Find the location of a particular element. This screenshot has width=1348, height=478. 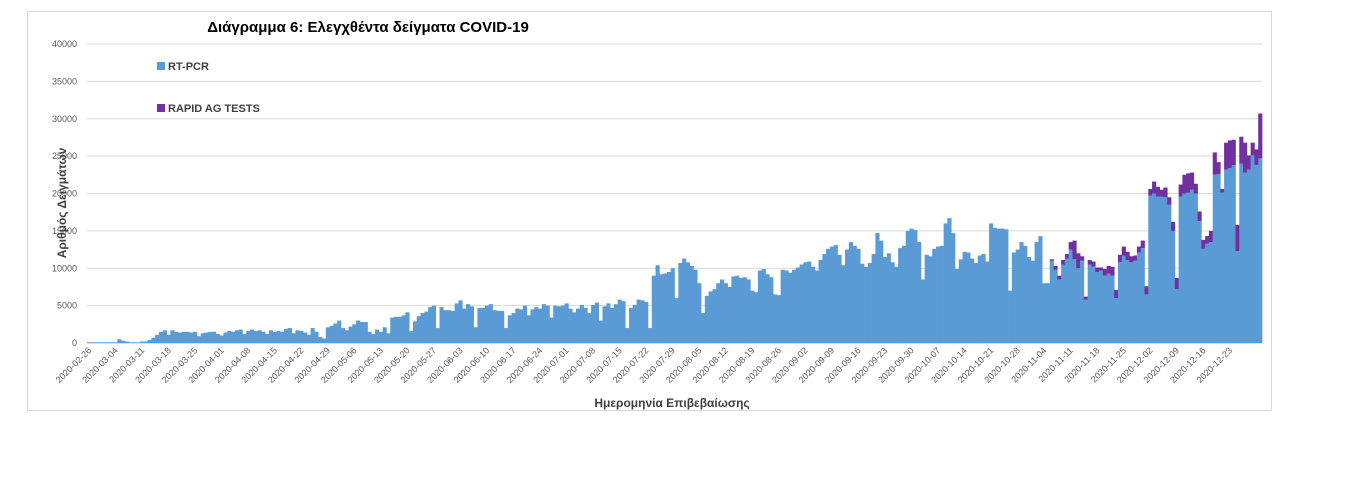

legend-label-rt-pcr: RT-PCR is located at coordinates (188, 67).